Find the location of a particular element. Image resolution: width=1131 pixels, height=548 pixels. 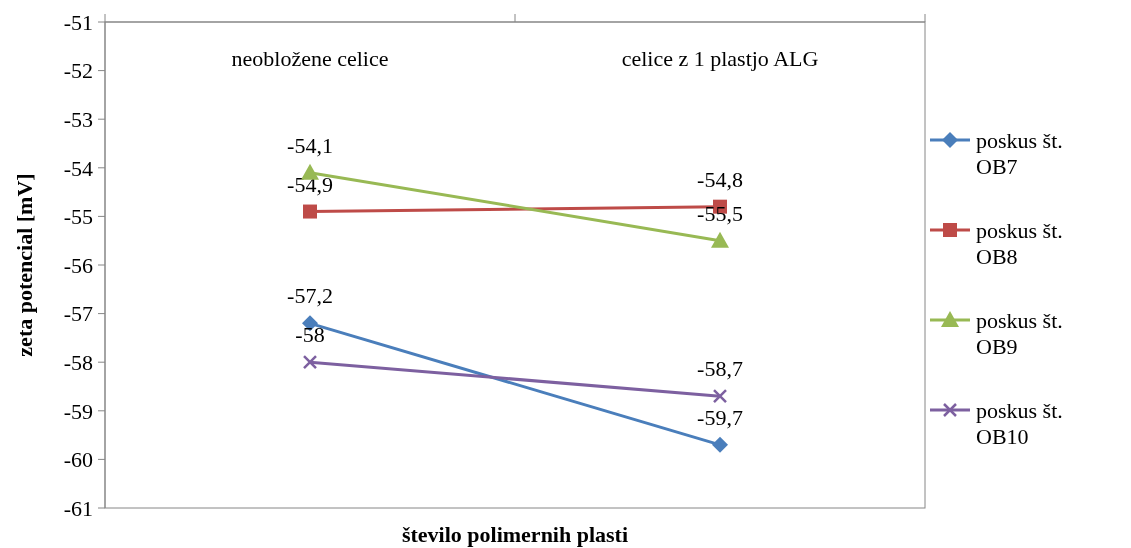

x-tick-label: celice z 1 plastjo ALG is located at coordinates (720, 58).